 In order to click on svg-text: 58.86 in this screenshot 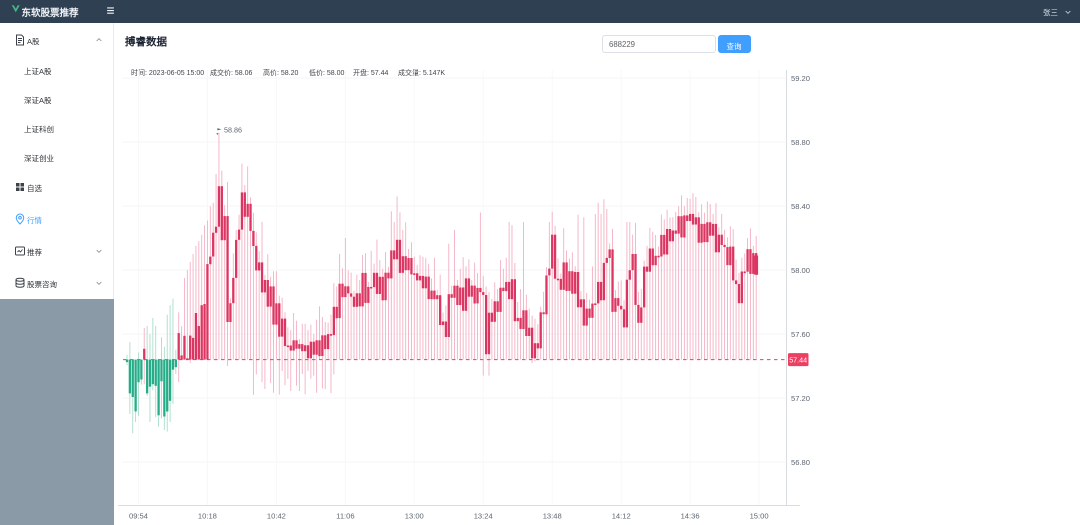, I will do `click(233, 130)`.